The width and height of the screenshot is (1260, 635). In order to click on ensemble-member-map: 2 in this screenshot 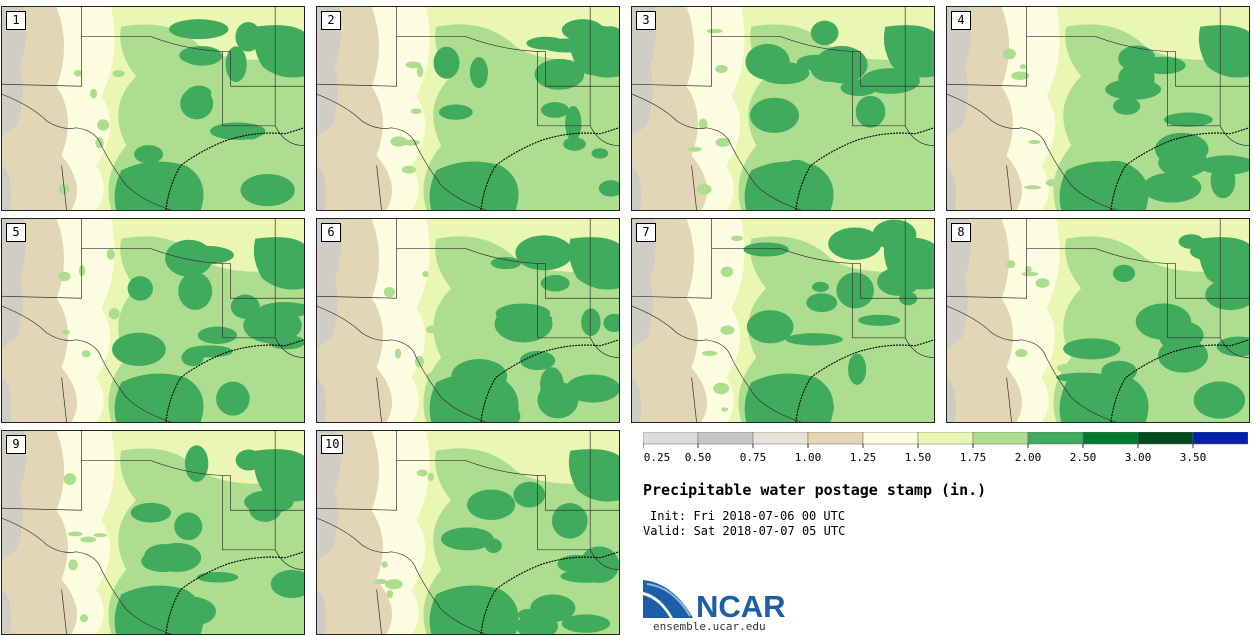, I will do `click(468, 108)`.